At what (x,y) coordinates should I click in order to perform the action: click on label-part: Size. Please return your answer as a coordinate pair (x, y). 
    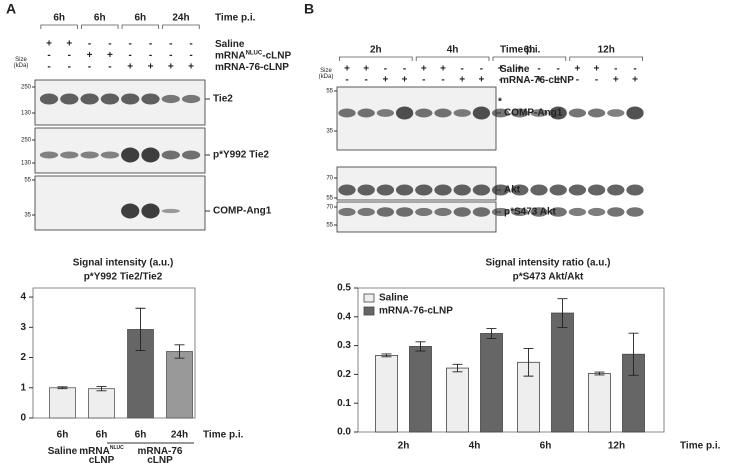
    Looking at the image, I should click on (21, 60).